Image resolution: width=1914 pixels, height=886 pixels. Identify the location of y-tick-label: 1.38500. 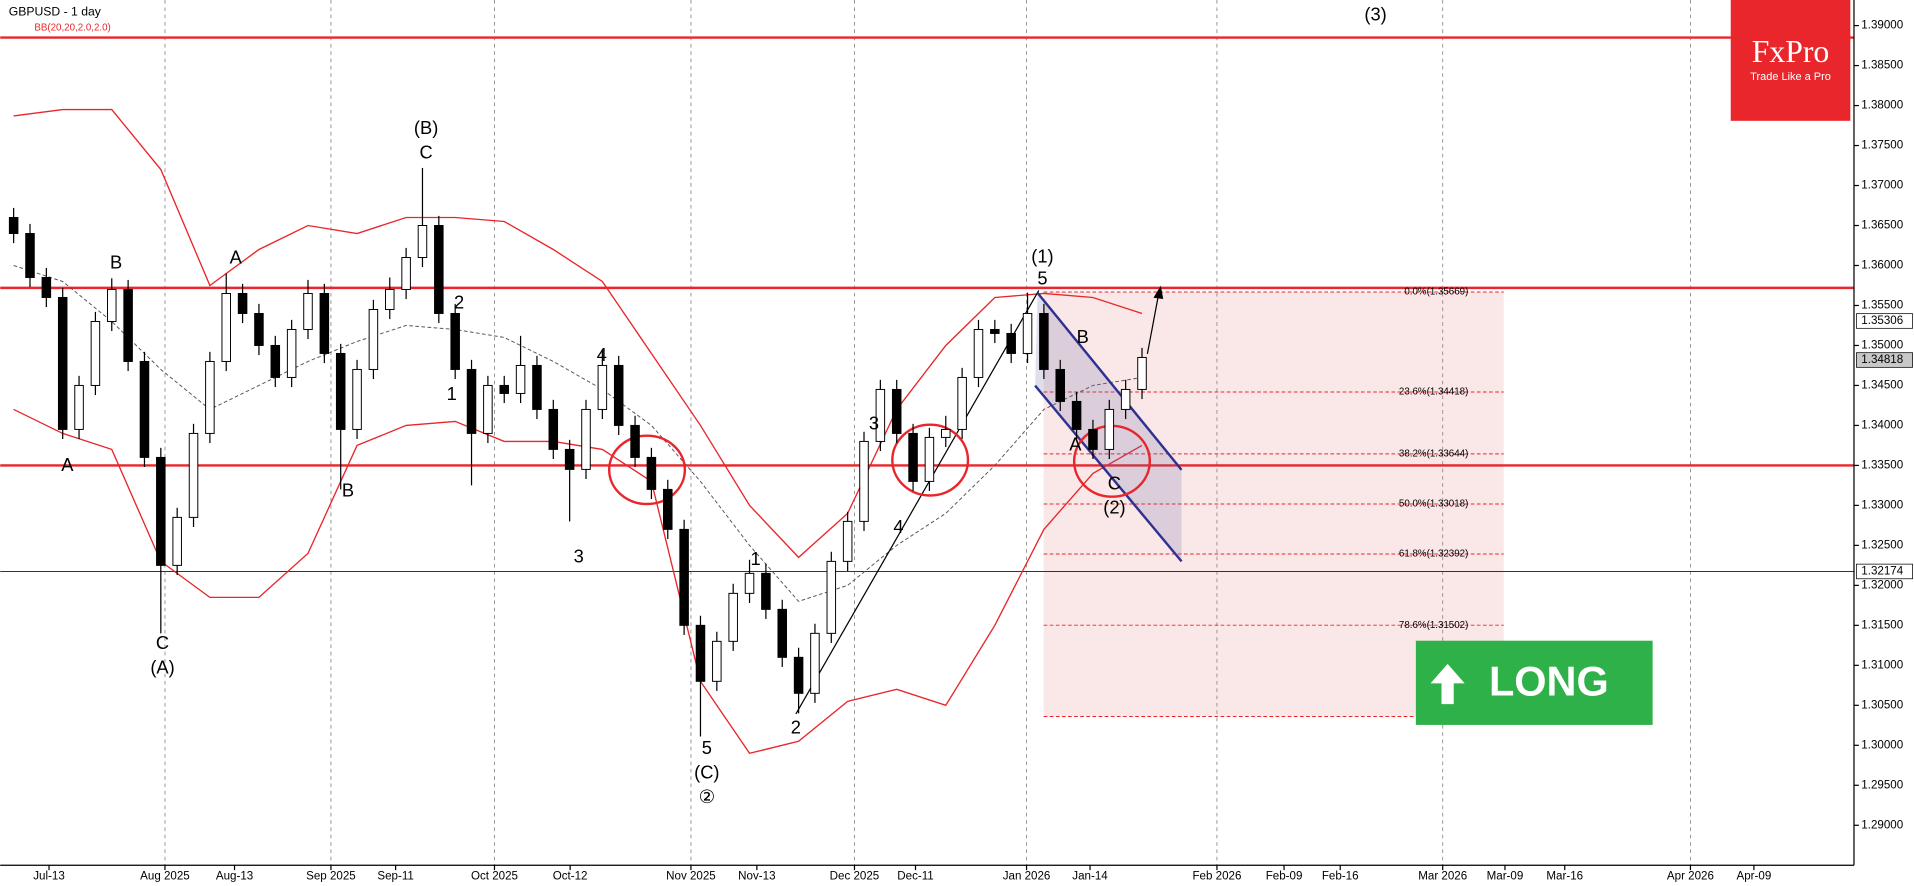
(1882, 66).